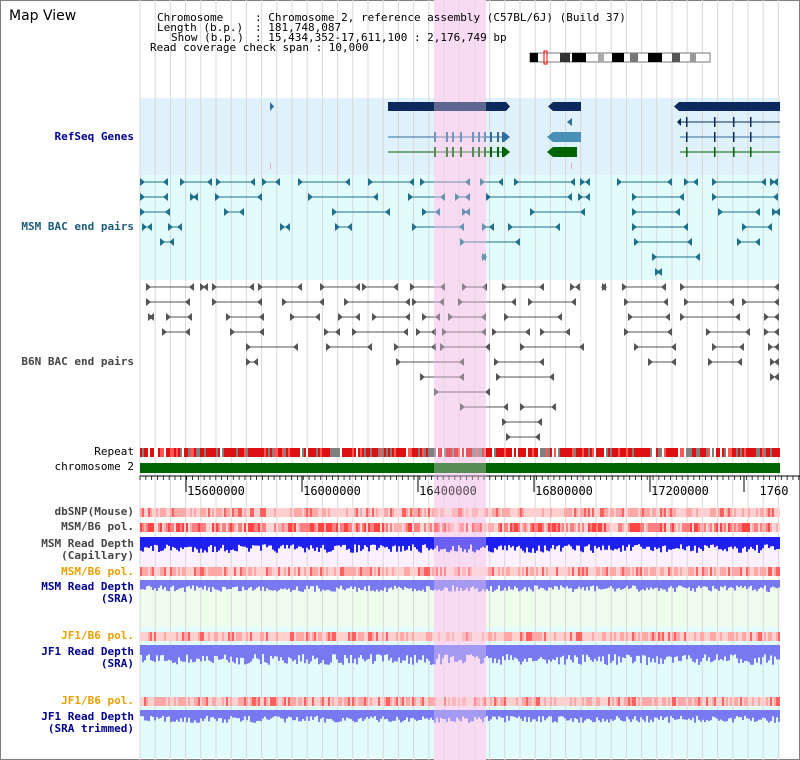 This screenshot has width=800, height=760. What do you see at coordinates (87, 716) in the screenshot?
I see `track-label-jf1-read-depth-trimmed: JF1 Read Depth` at bounding box center [87, 716].